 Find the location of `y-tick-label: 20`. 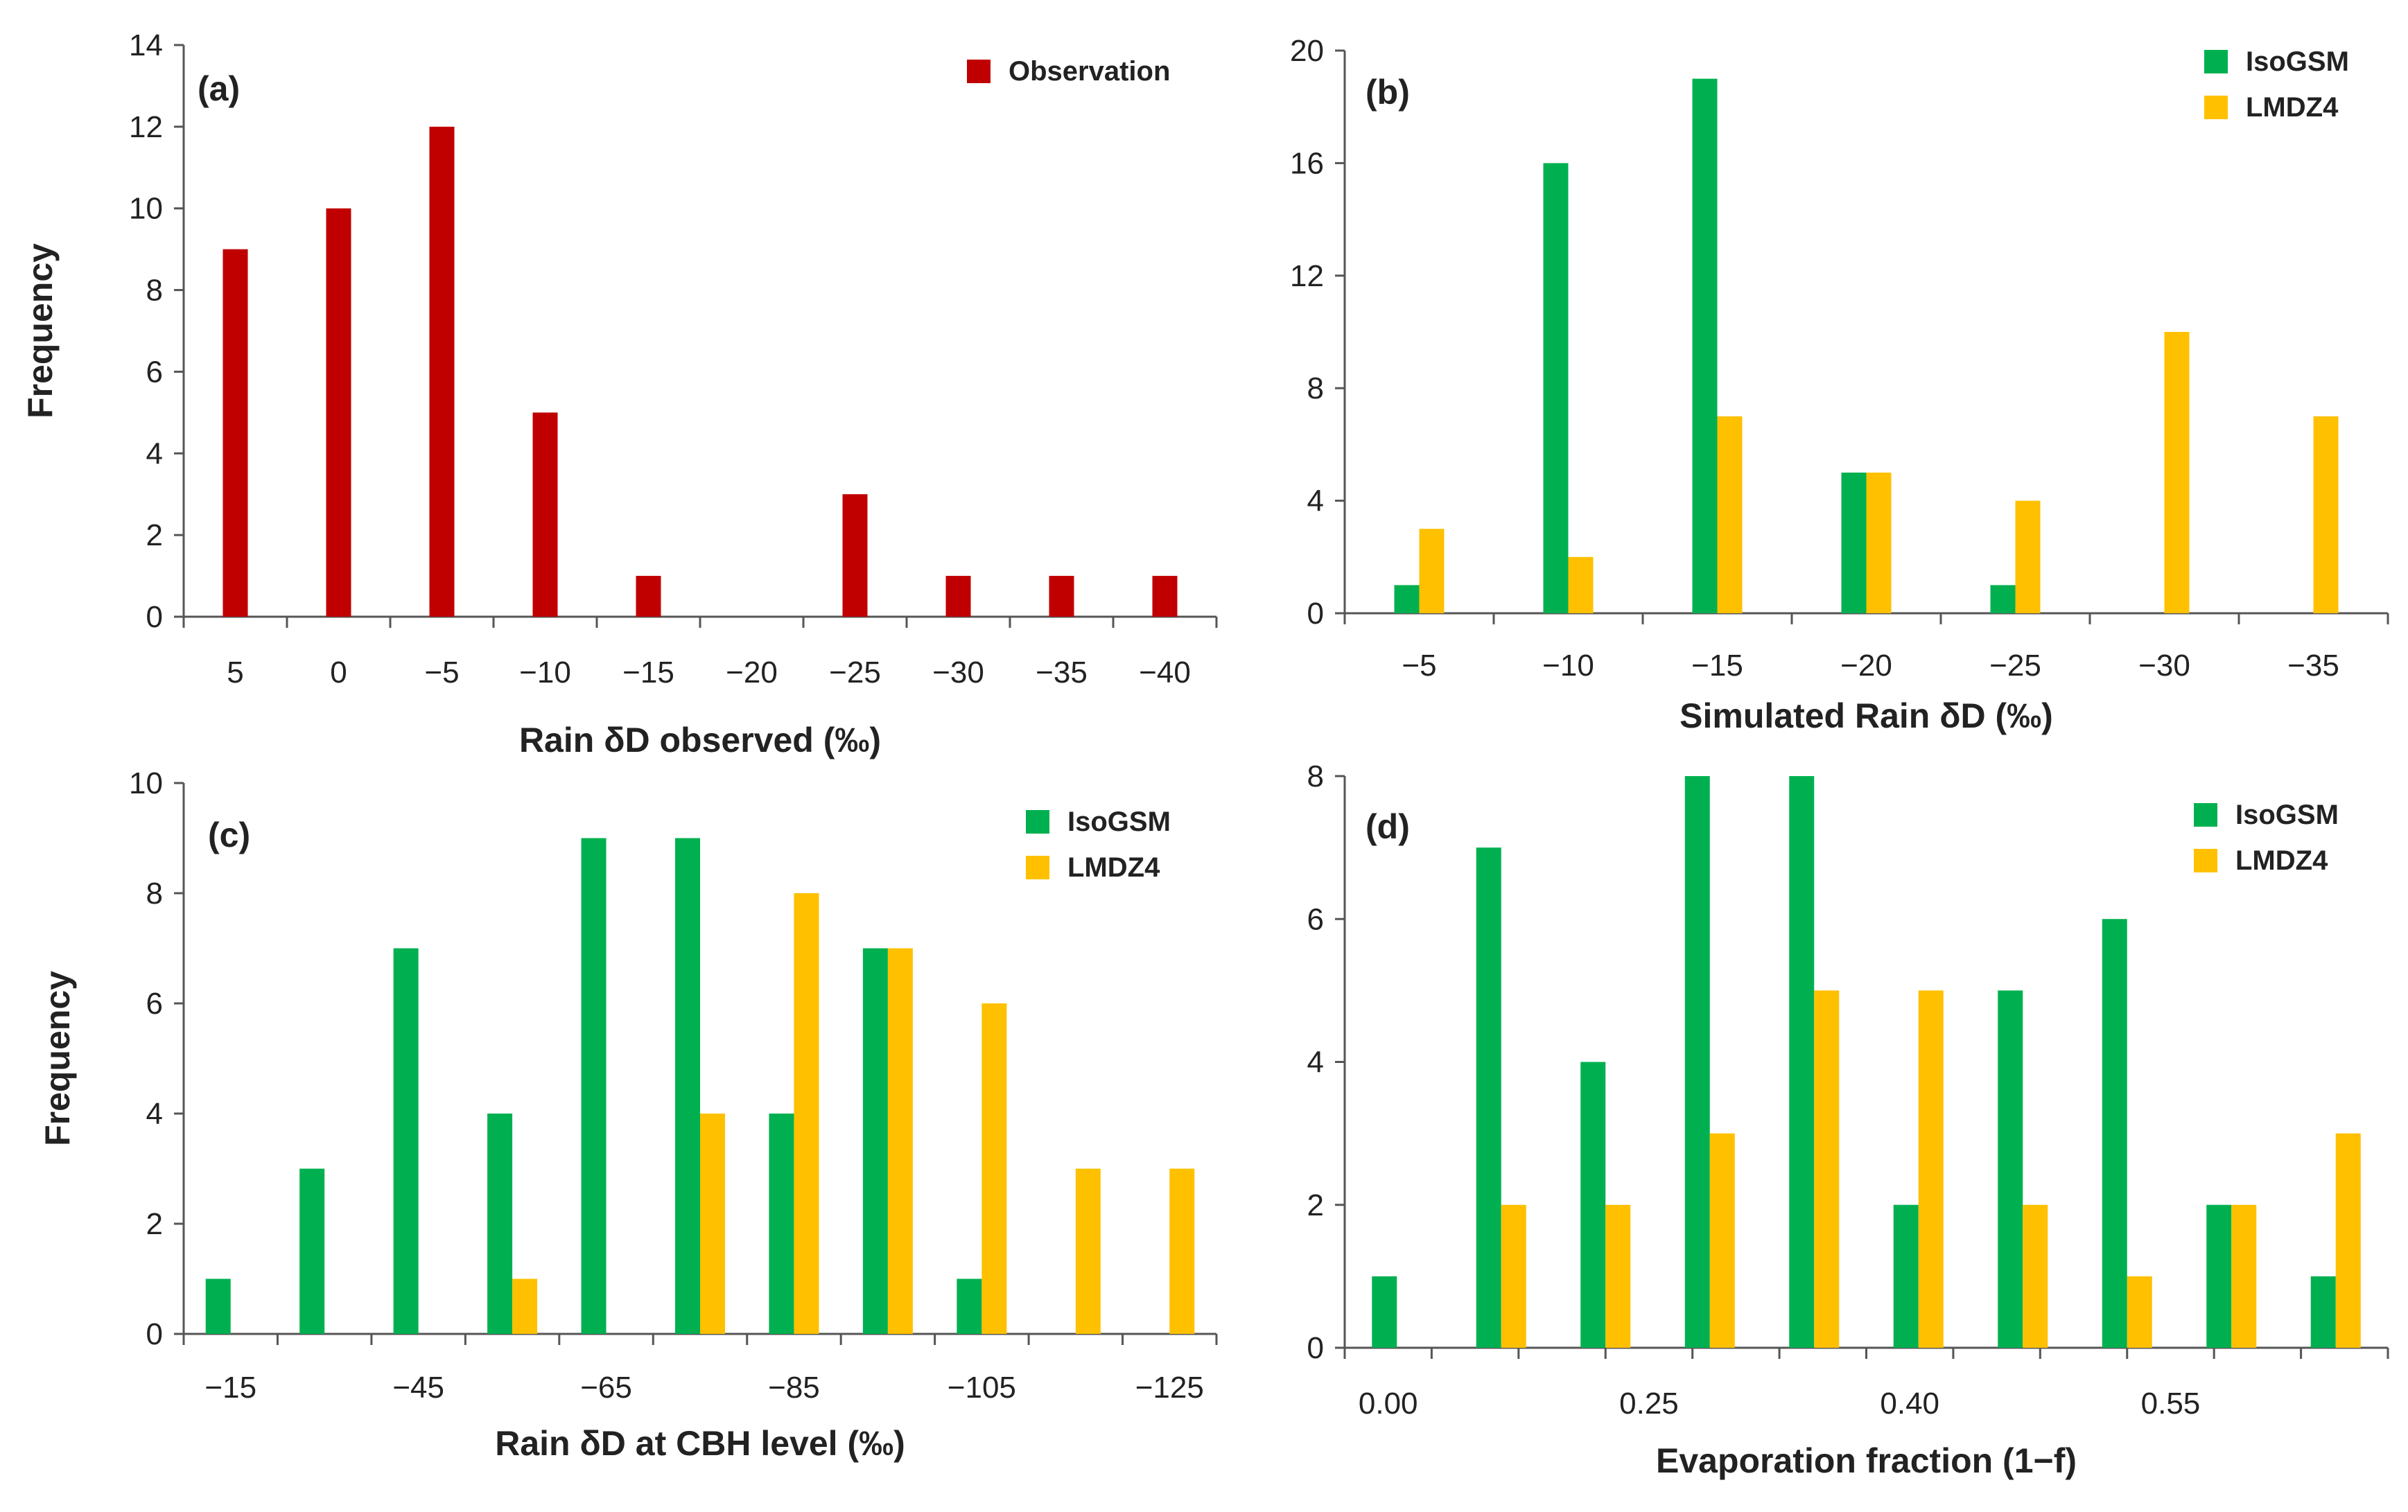

y-tick-label: 20 is located at coordinates (1307, 51).